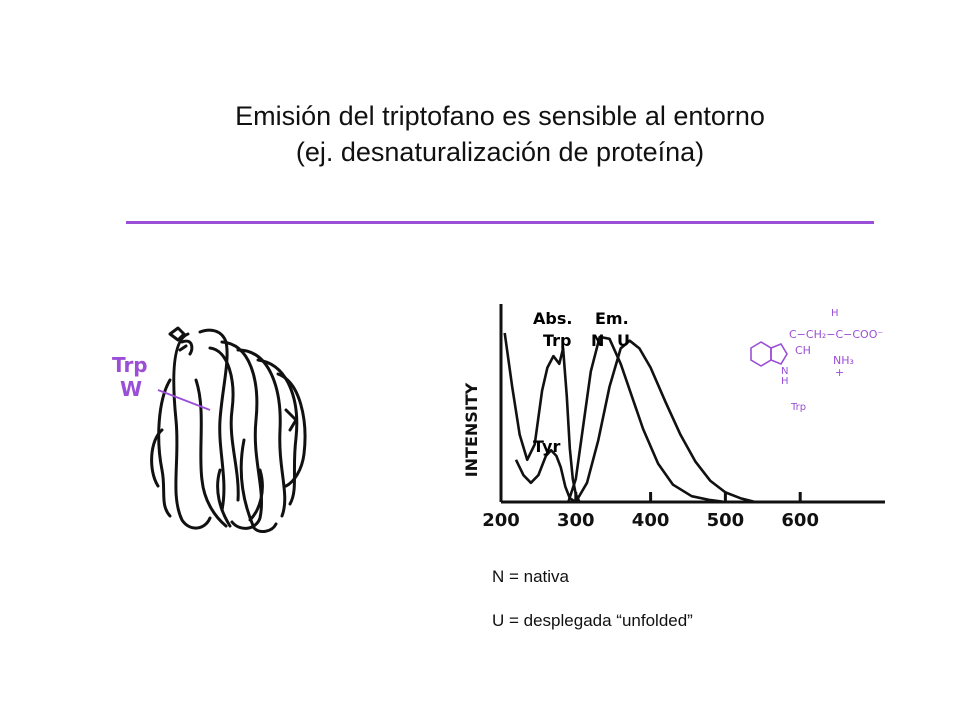 Image resolution: width=960 pixels, height=720 pixels. What do you see at coordinates (500, 222) in the screenshot?
I see `title-divider` at bounding box center [500, 222].